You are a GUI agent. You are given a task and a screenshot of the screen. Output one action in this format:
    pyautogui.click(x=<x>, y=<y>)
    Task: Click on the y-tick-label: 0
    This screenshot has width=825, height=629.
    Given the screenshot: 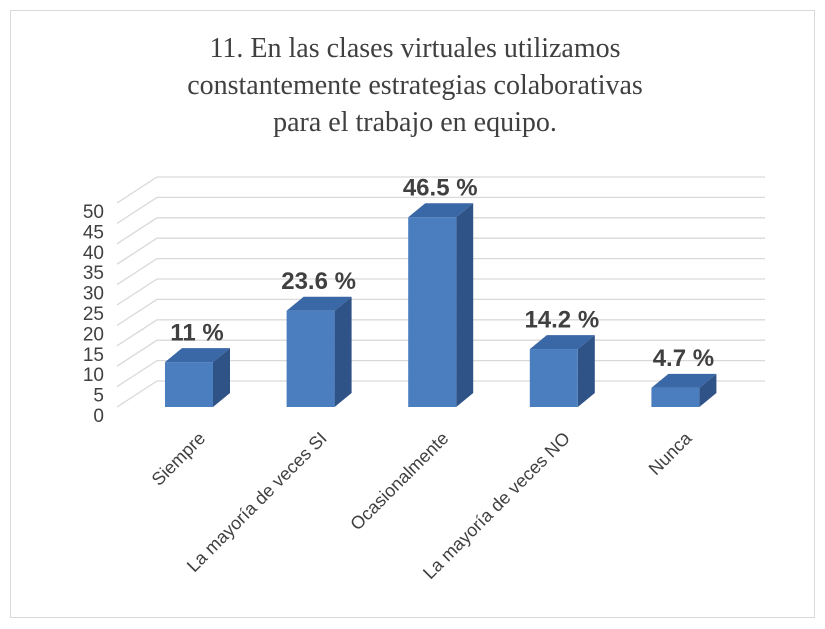 What is the action you would take?
    pyautogui.click(x=98, y=416)
    